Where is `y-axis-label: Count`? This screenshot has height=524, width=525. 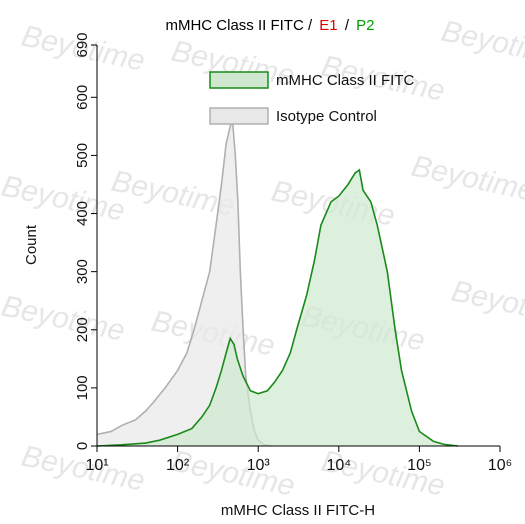
y-axis-label: Count is located at coordinates (31, 244).